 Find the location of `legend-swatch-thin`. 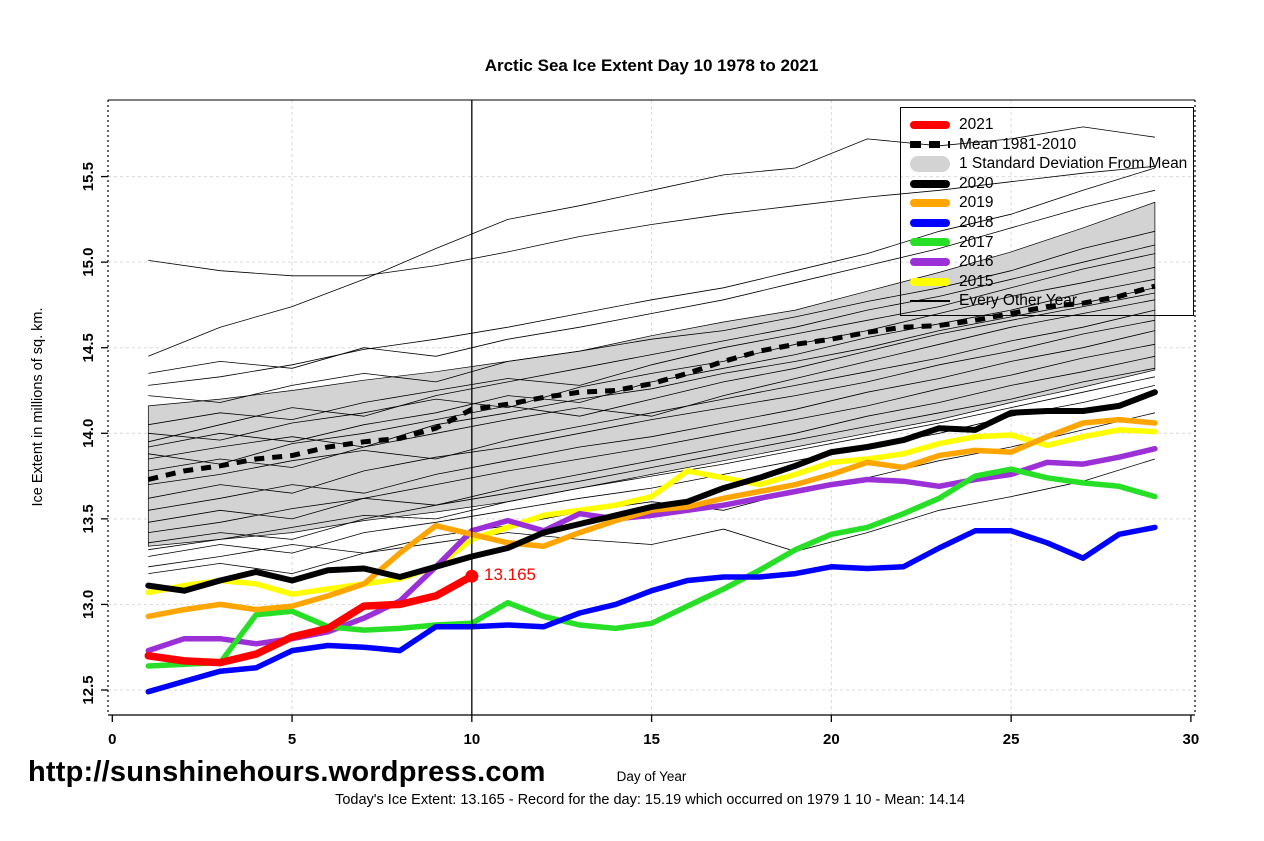

legend-swatch-thin is located at coordinates (930, 301).